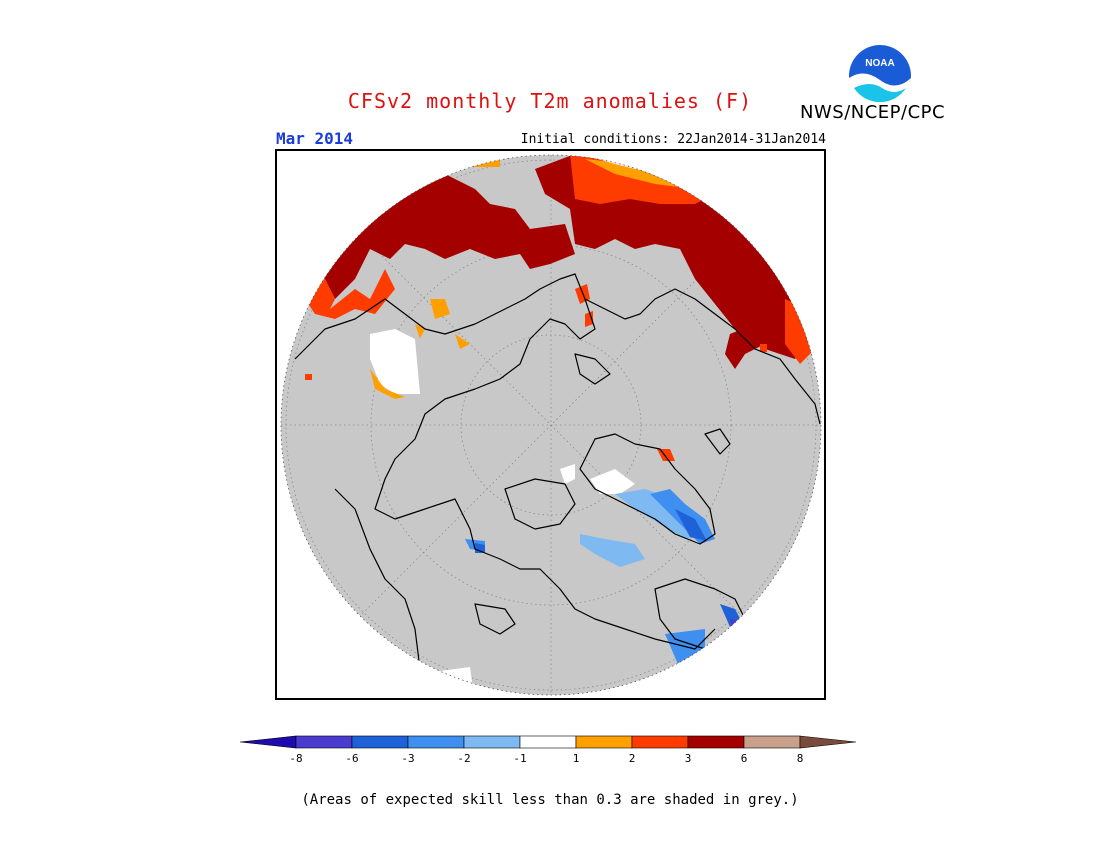 The width and height of the screenshot is (1100, 850). Describe the element at coordinates (597, 479) in the screenshot. I see `anomaly-neutral-greenland` at that location.